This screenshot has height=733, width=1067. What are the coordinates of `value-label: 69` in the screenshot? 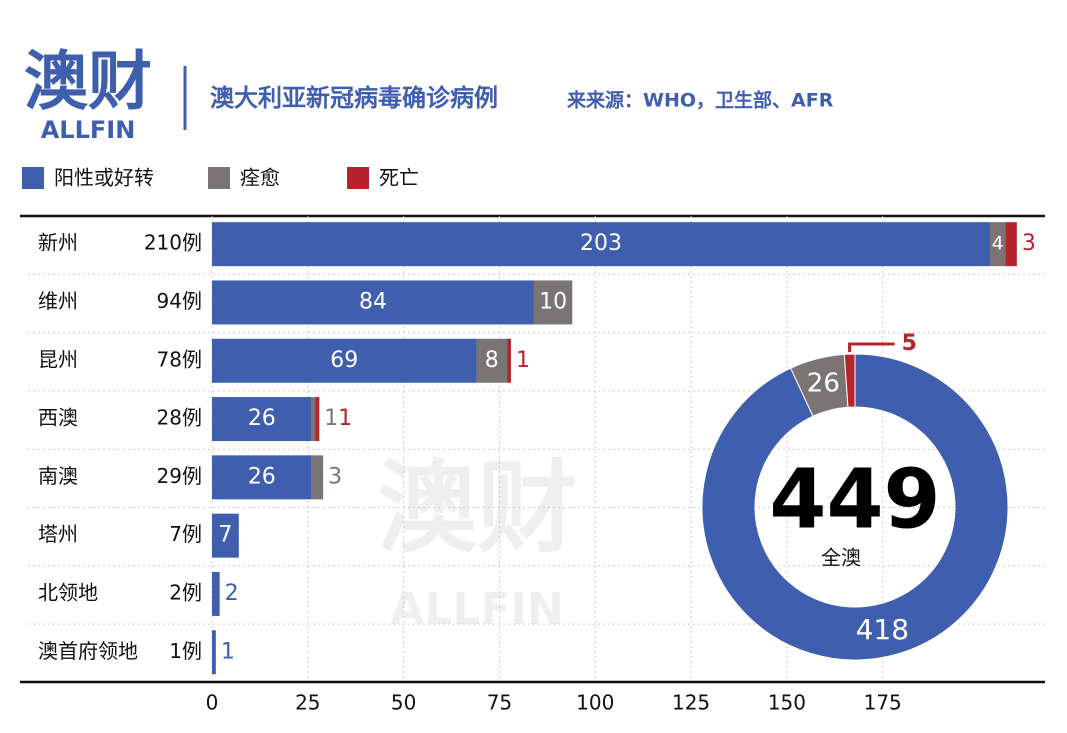 It's located at (344, 360).